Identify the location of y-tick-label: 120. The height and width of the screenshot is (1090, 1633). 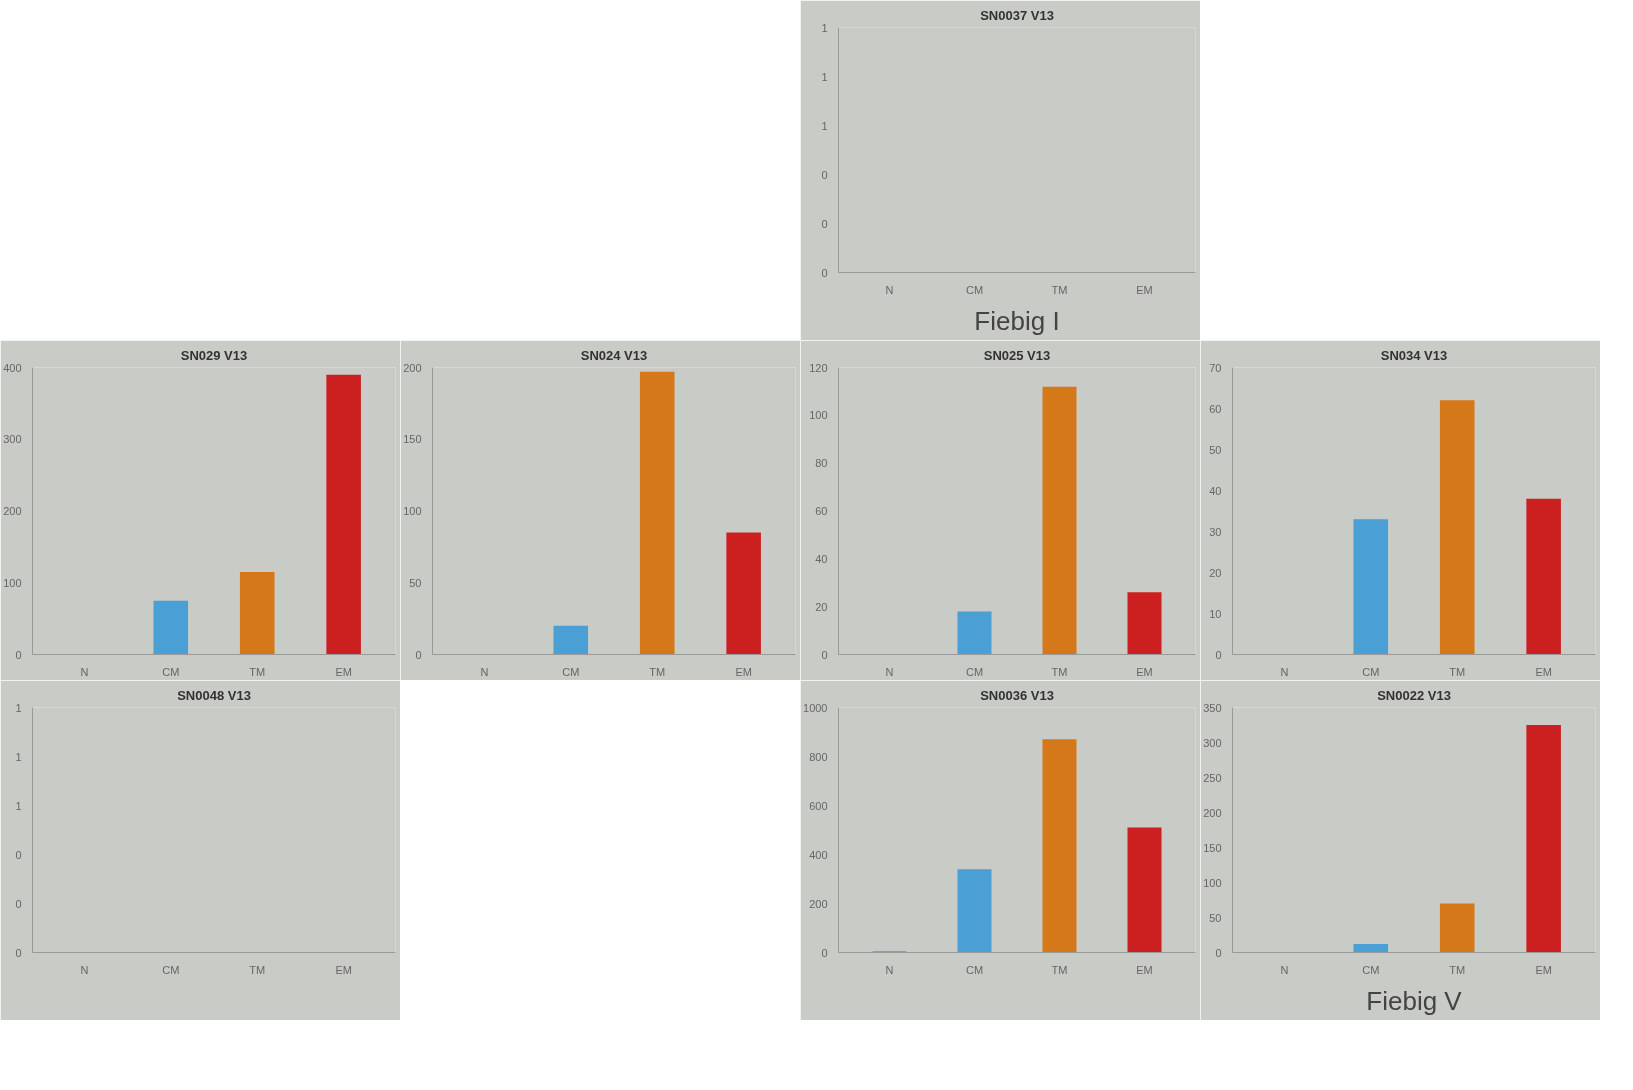
(818, 367).